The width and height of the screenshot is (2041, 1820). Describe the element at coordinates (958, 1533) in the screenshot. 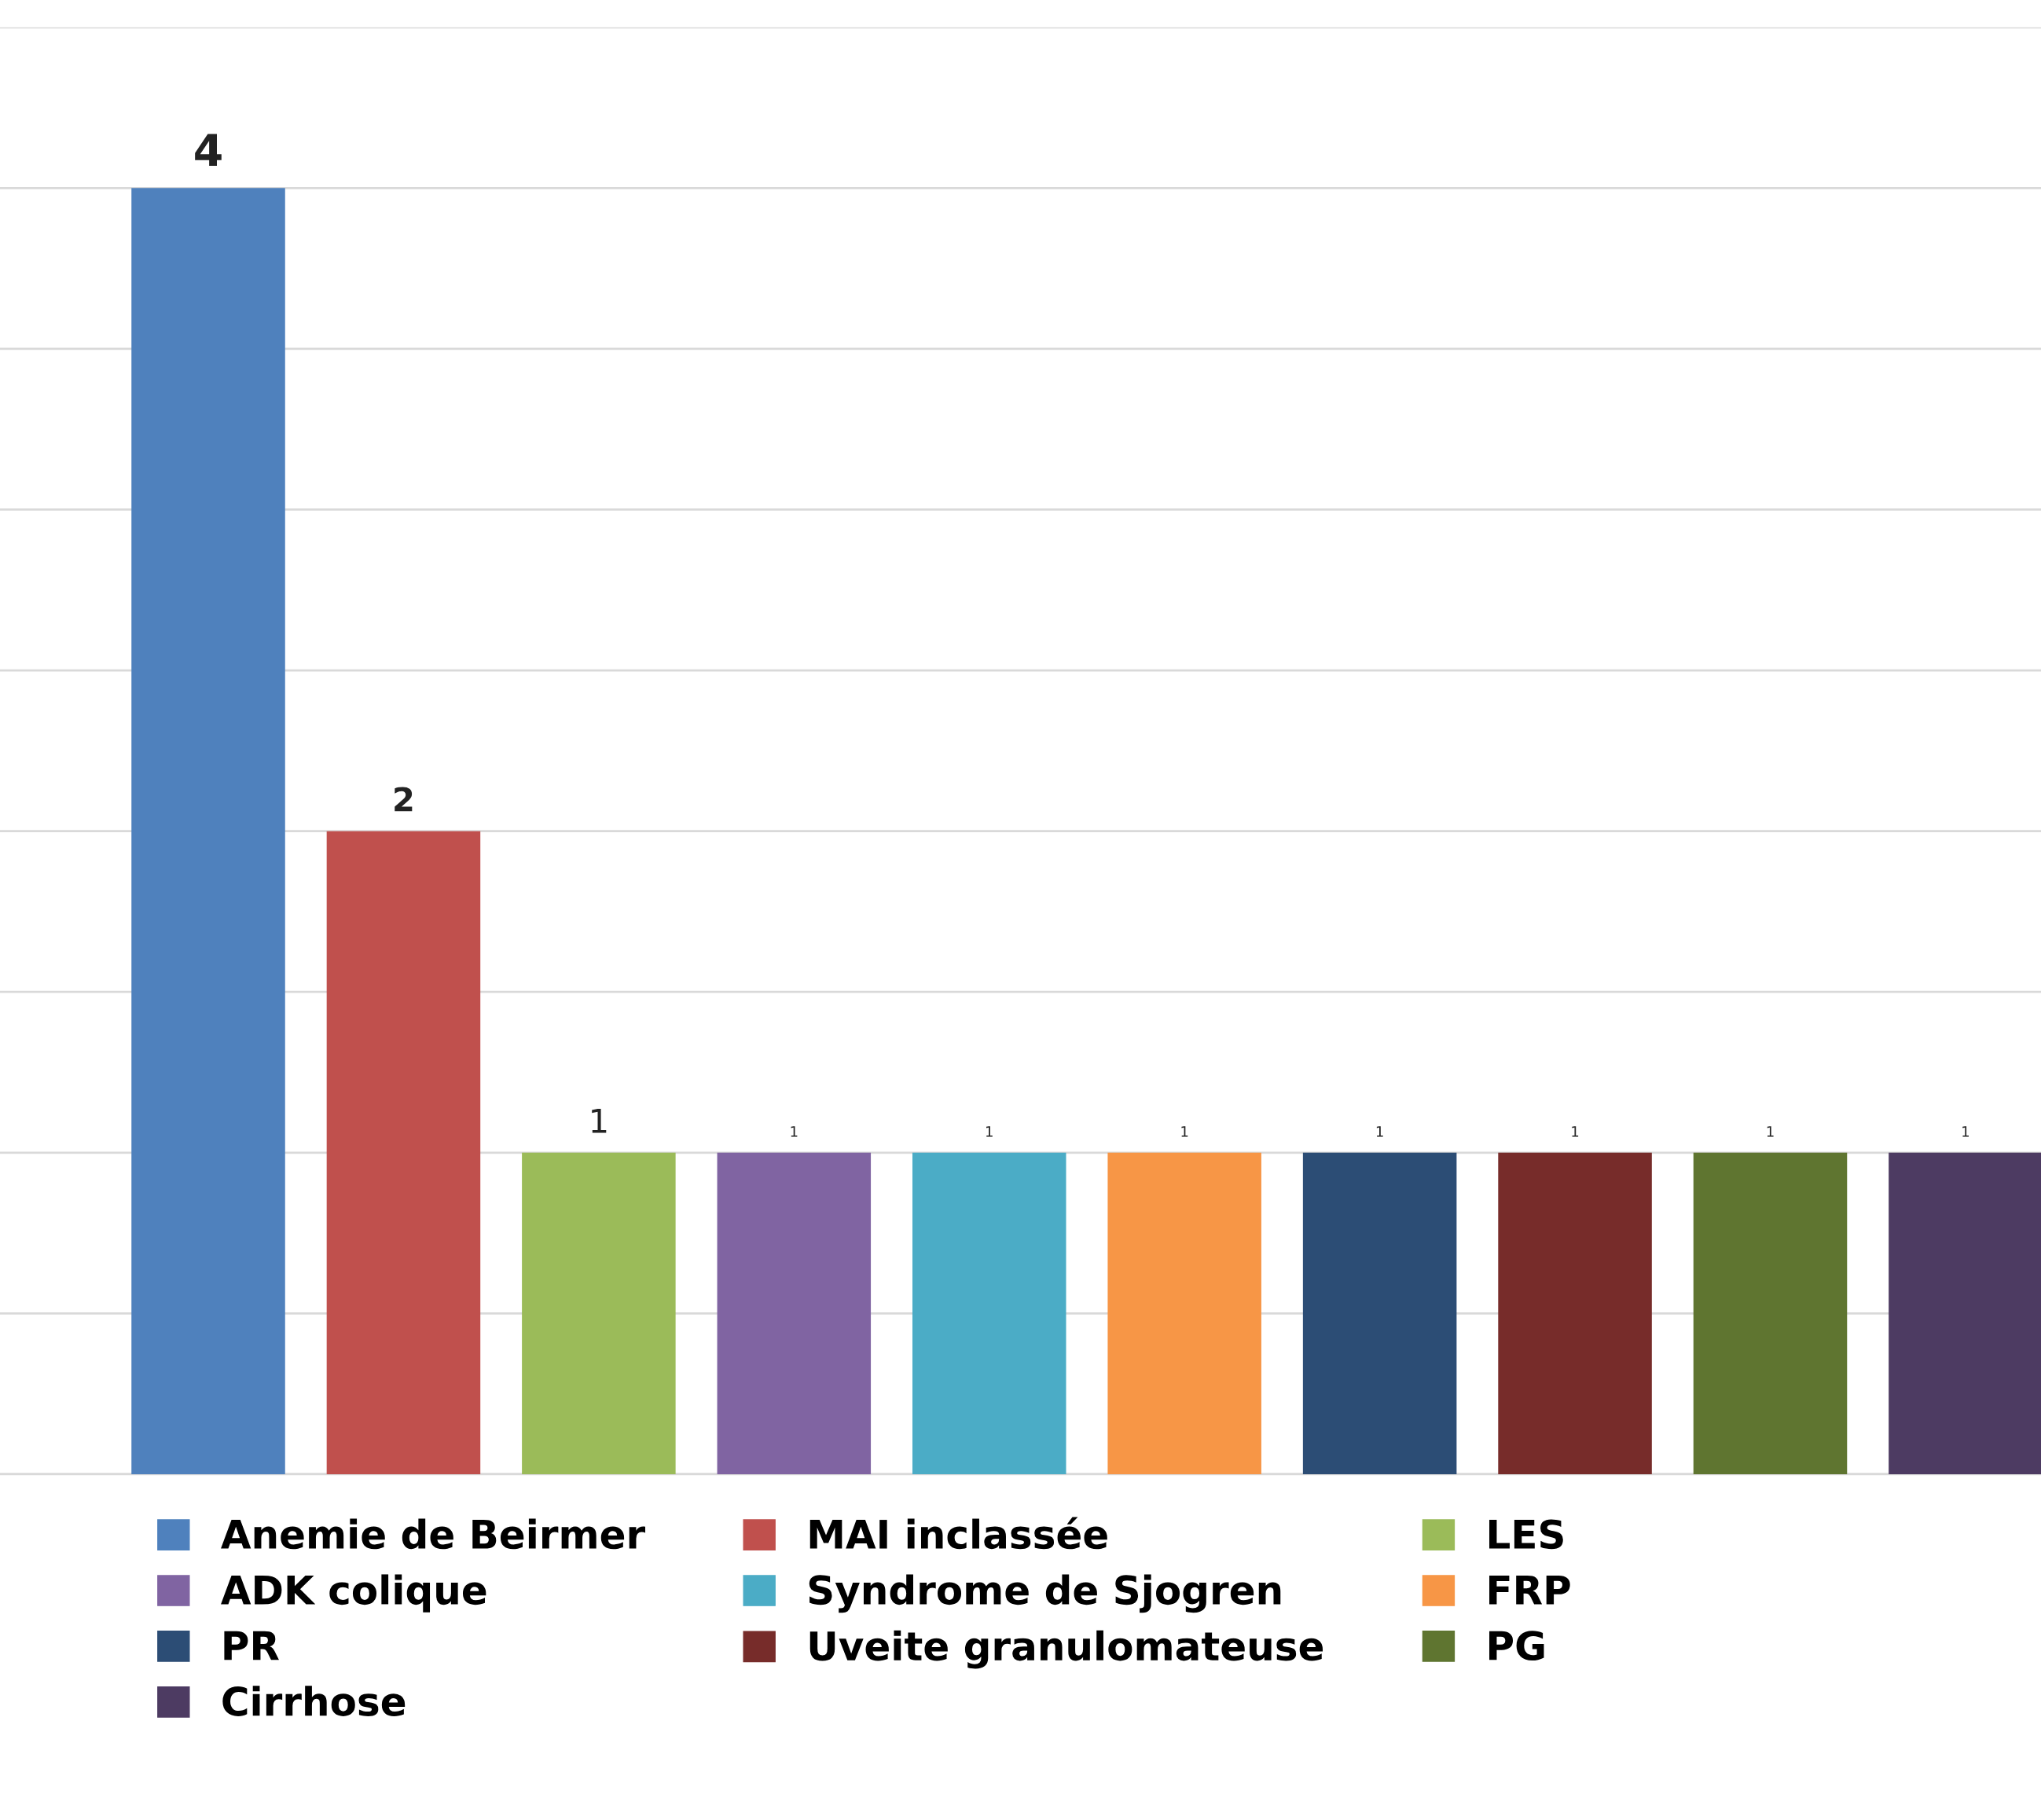

I see `legend-label: MAI inclassée` at that location.